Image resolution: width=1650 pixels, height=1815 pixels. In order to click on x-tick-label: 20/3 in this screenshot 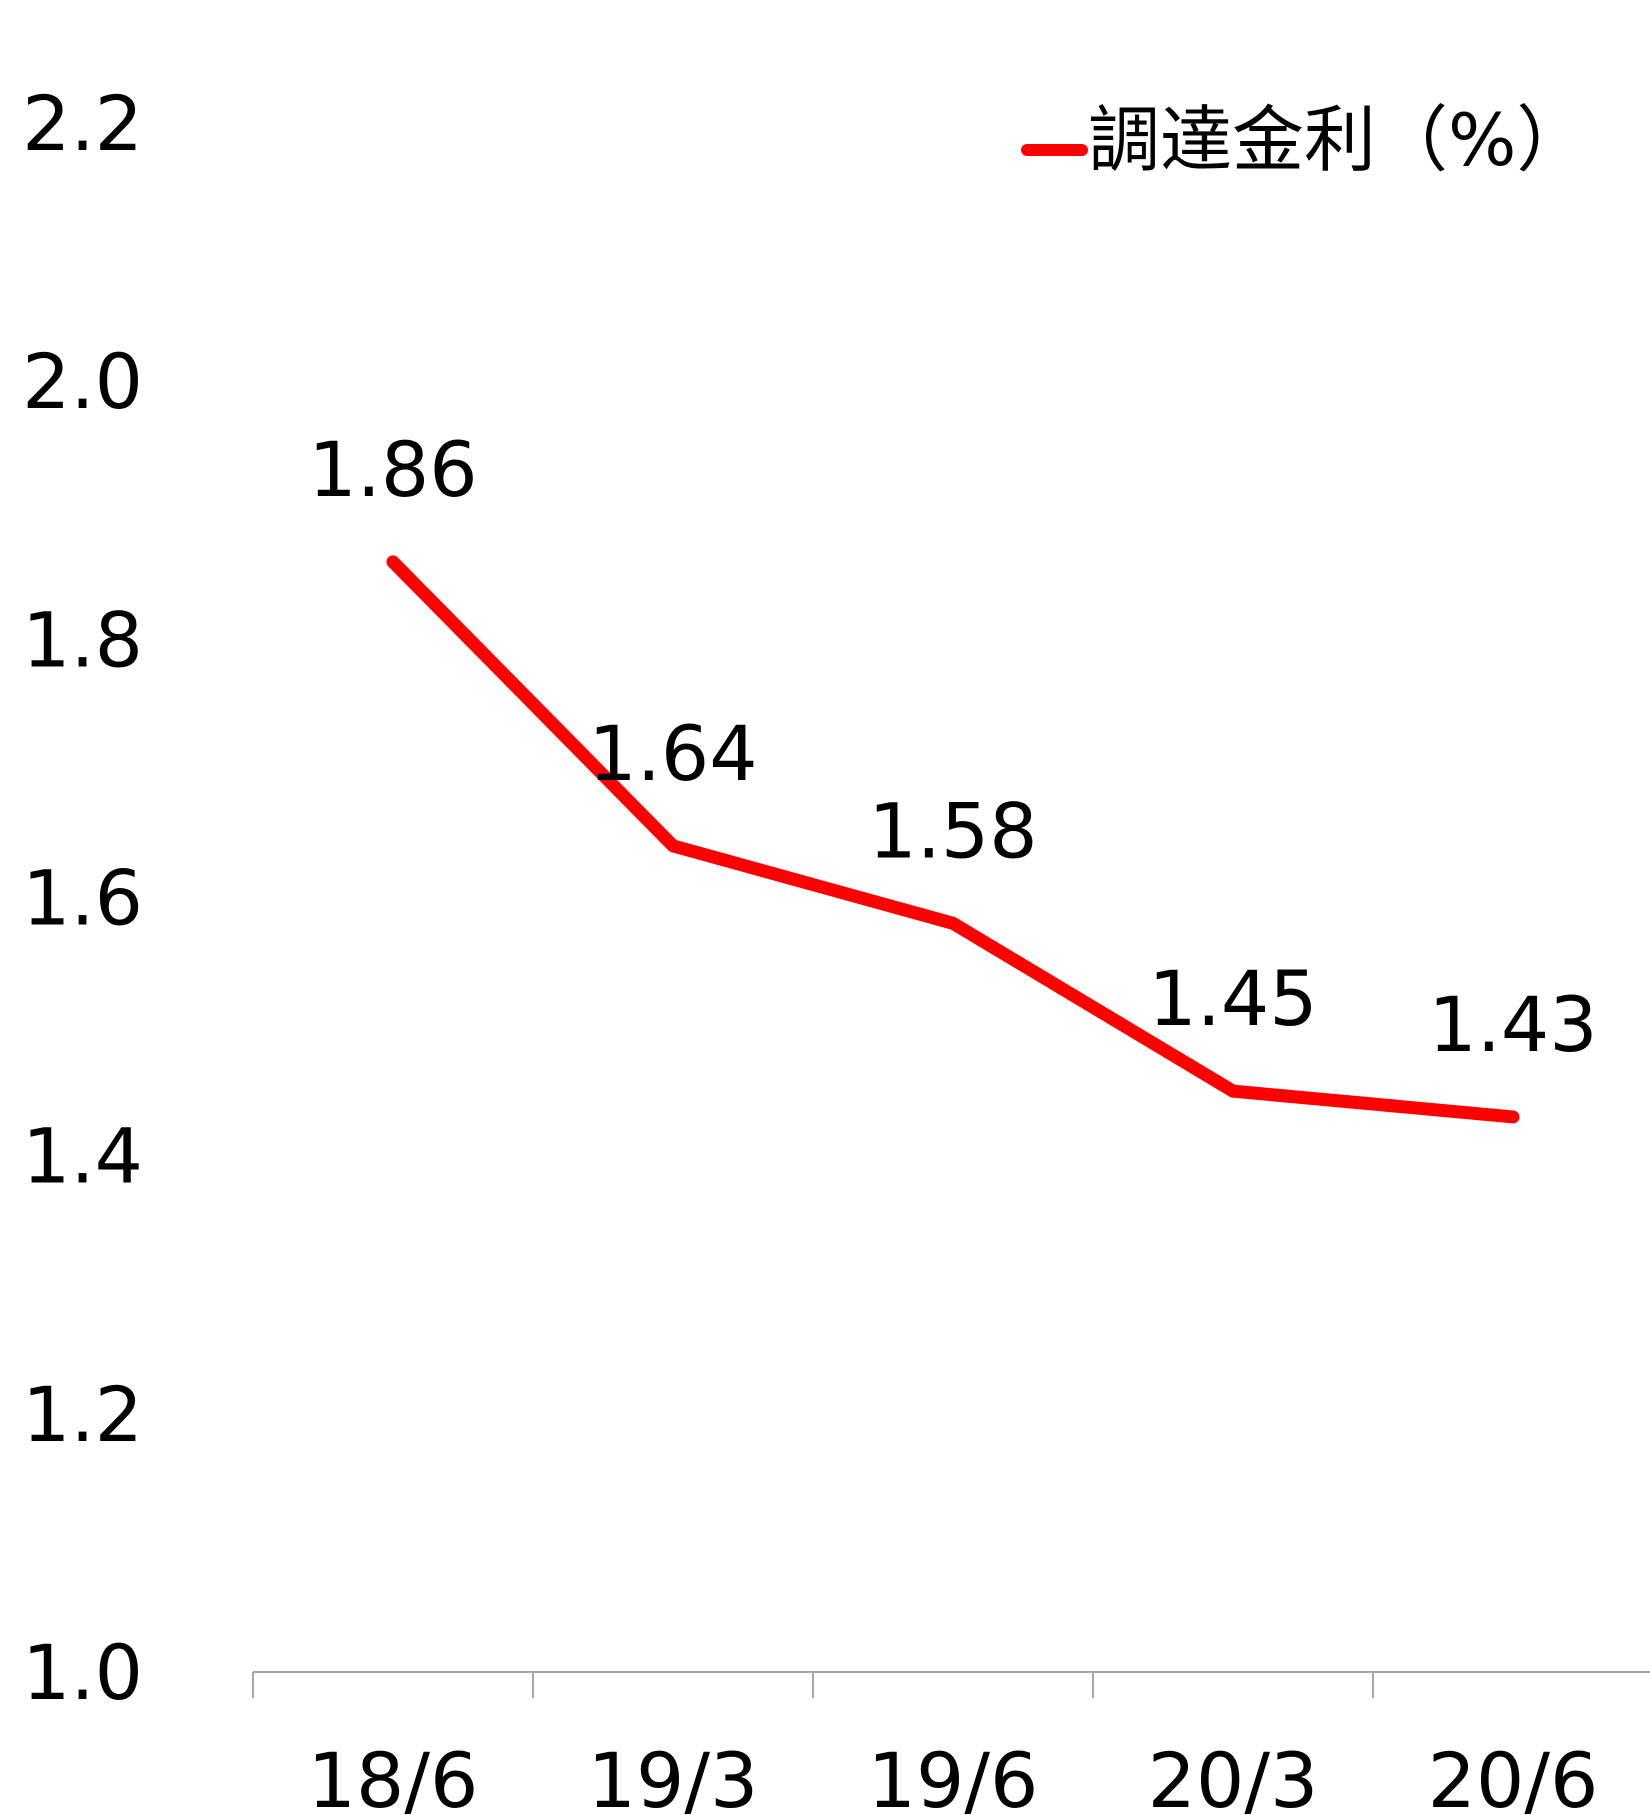, I will do `click(1233, 1775)`.